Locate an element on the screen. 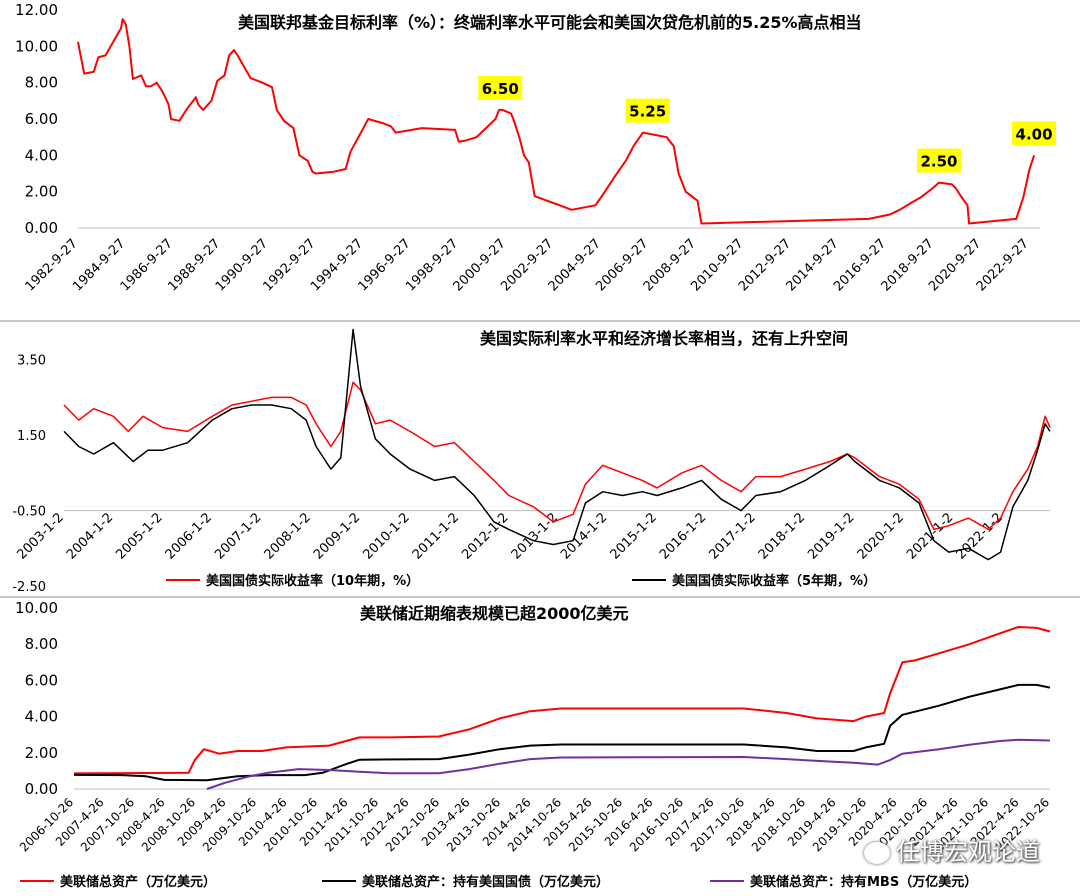  x-tick-label: 2014-1-2 is located at coordinates (584, 536).